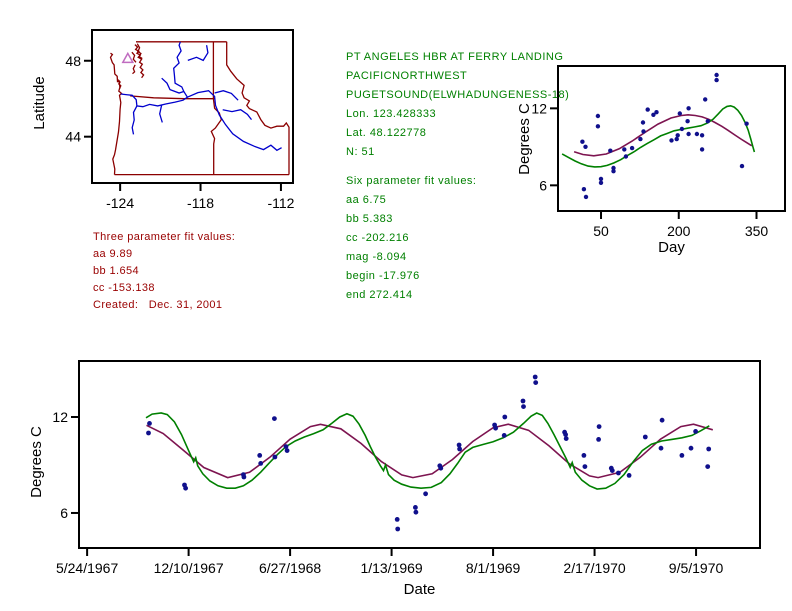 The height and width of the screenshot is (611, 792). What do you see at coordinates (113, 254) in the screenshot?
I see `three-param-aa: aa 9.89` at bounding box center [113, 254].